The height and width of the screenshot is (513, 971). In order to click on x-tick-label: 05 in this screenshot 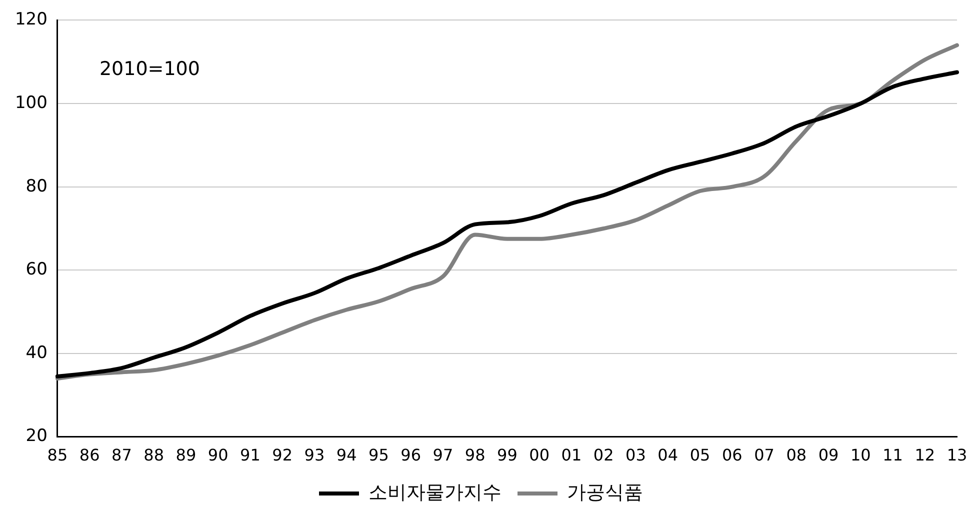, I will do `click(700, 455)`.